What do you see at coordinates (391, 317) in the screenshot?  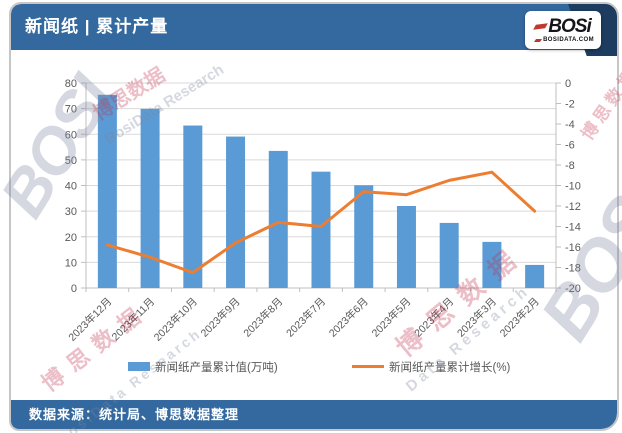 I see `x-axis-label: 2023年5月` at bounding box center [391, 317].